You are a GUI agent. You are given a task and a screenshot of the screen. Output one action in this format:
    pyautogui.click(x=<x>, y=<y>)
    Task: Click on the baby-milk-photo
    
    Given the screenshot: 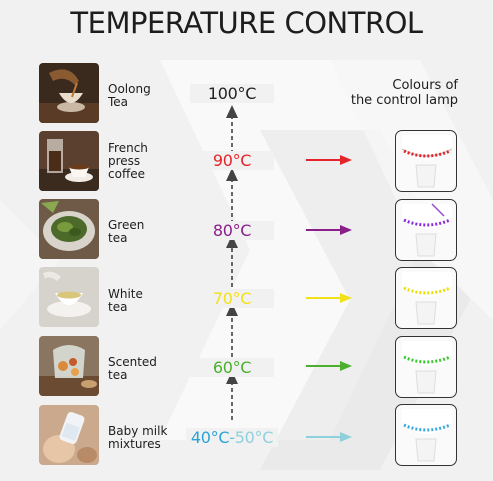 What is the action you would take?
    pyautogui.click(x=69, y=435)
    